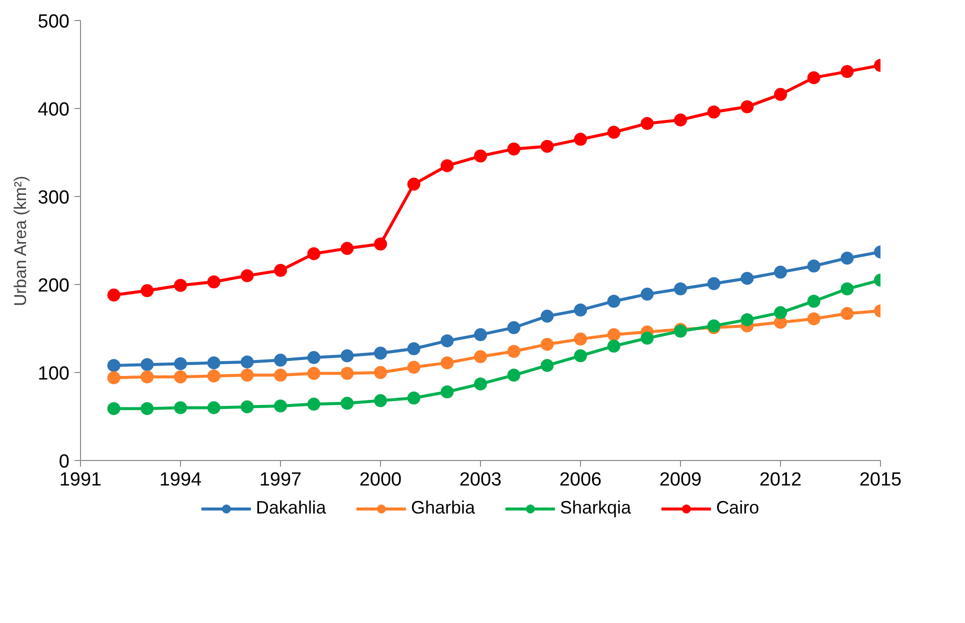  What do you see at coordinates (64, 462) in the screenshot?
I see `y-tick-label: 0` at bounding box center [64, 462].